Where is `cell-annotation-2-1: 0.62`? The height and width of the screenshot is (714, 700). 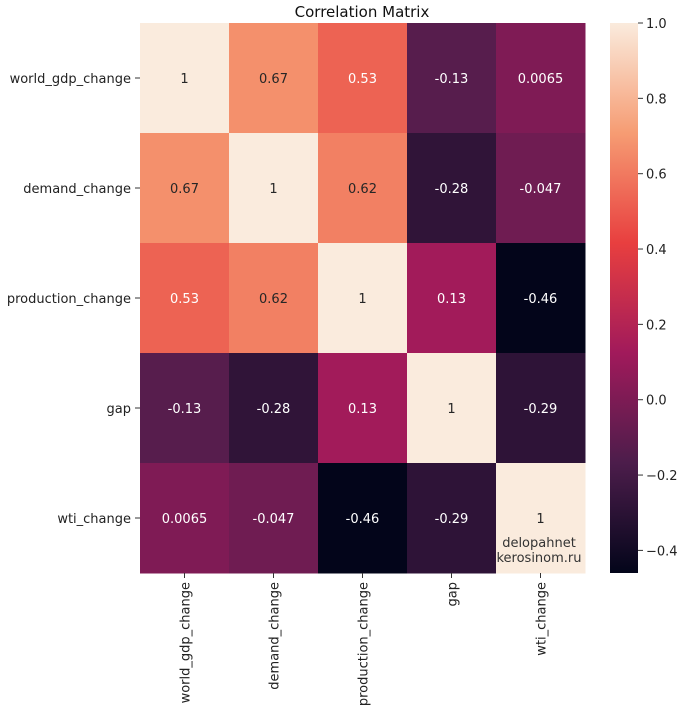
cell-annotation-2-1: 0.62 is located at coordinates (273, 299).